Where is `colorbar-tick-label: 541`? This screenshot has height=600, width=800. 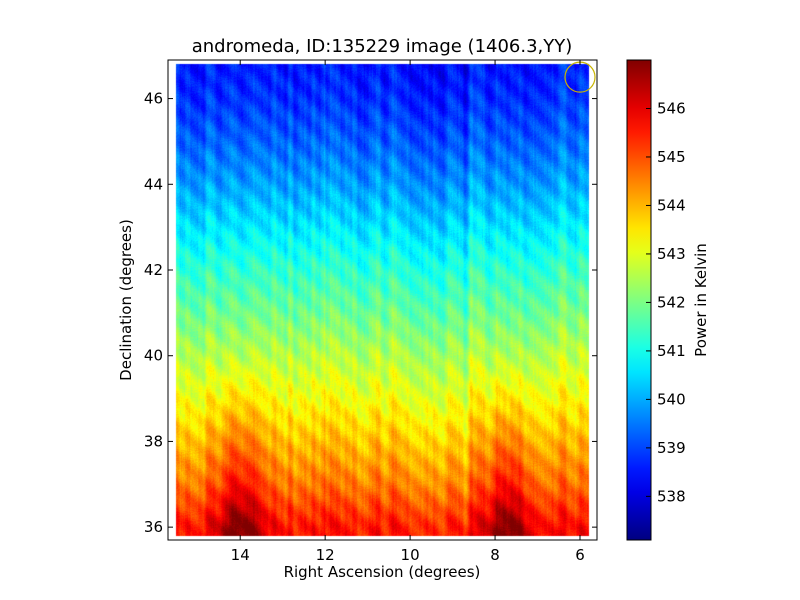 colorbar-tick-label: 541 is located at coordinates (671, 351).